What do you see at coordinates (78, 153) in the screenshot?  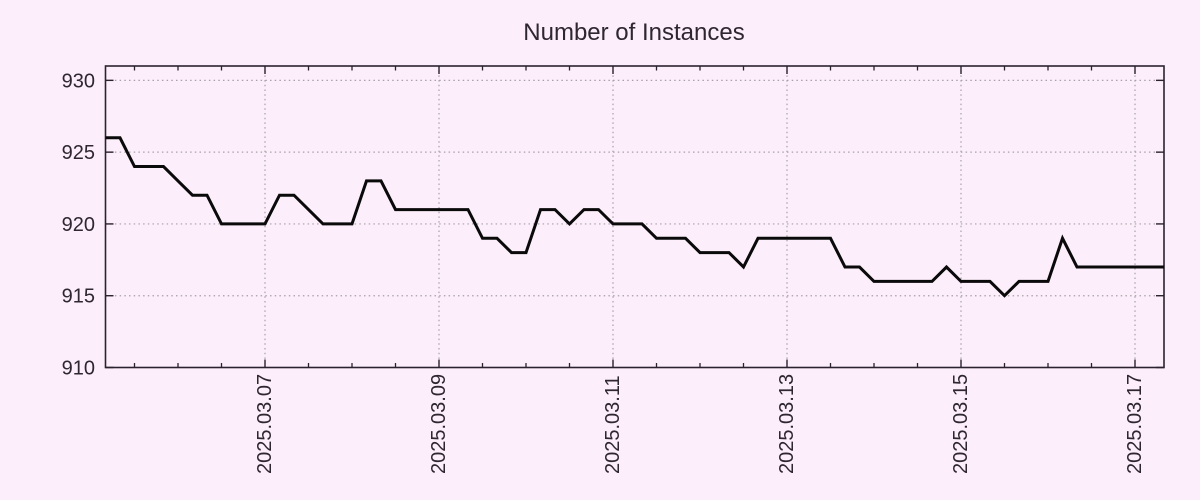 I see `y-axis-tick-label: 925` at bounding box center [78, 153].